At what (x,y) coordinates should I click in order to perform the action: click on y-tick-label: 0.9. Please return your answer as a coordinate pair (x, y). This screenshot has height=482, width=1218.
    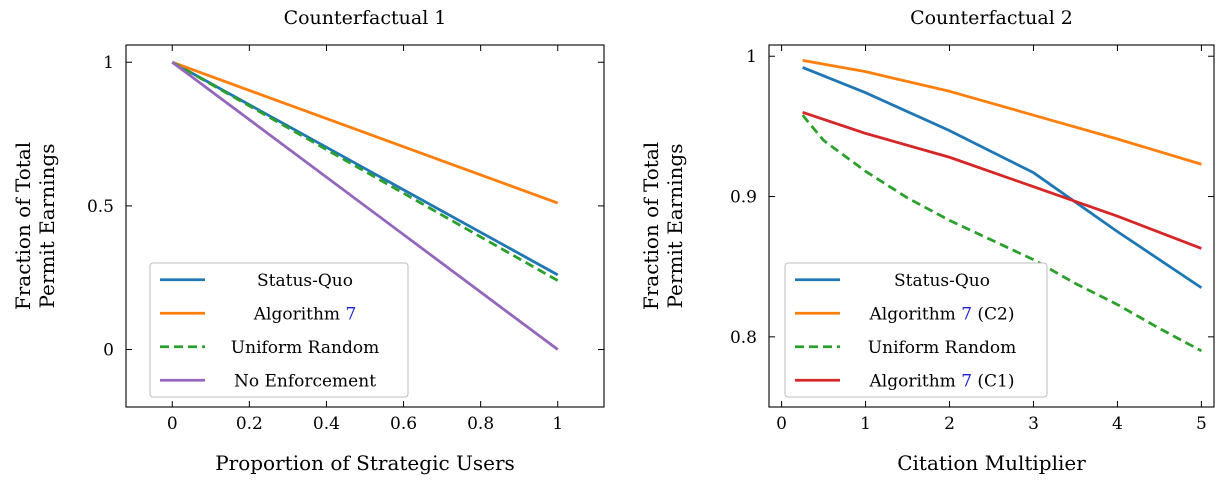
    Looking at the image, I should click on (743, 198).